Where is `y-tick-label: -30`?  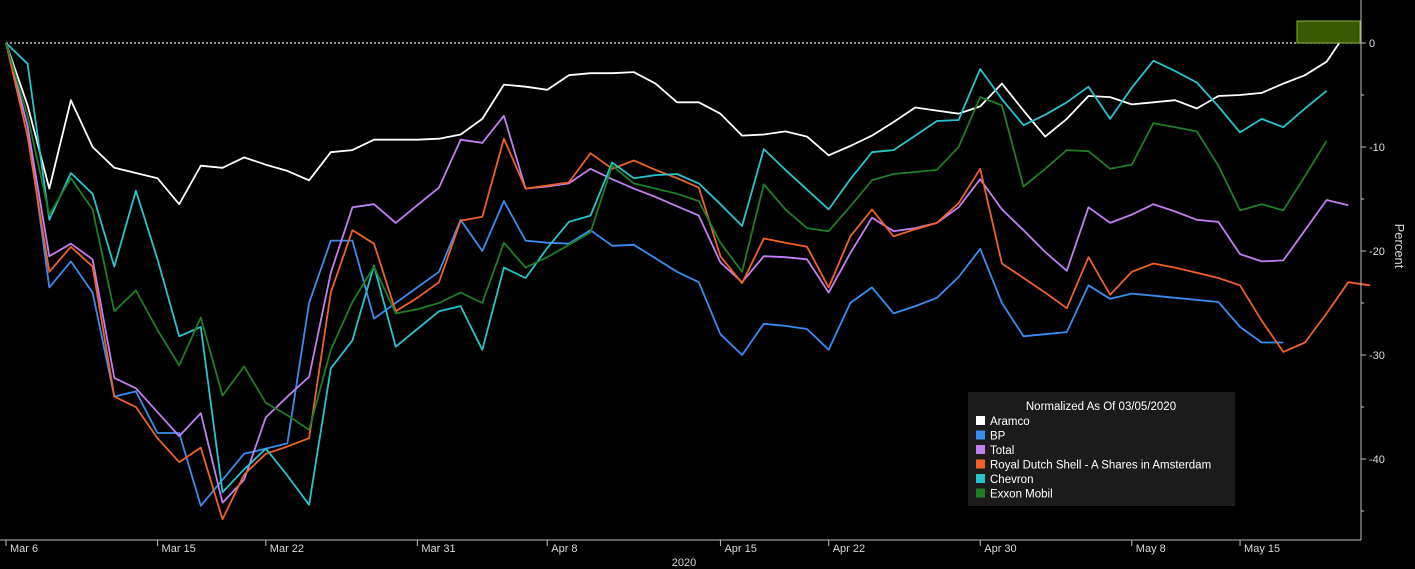 y-tick-label: -30 is located at coordinates (1377, 356).